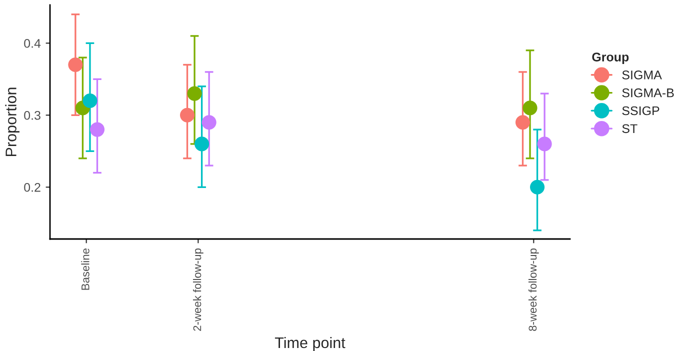 The image size is (678, 351). I want to click on legend-label: ST, so click(630, 129).